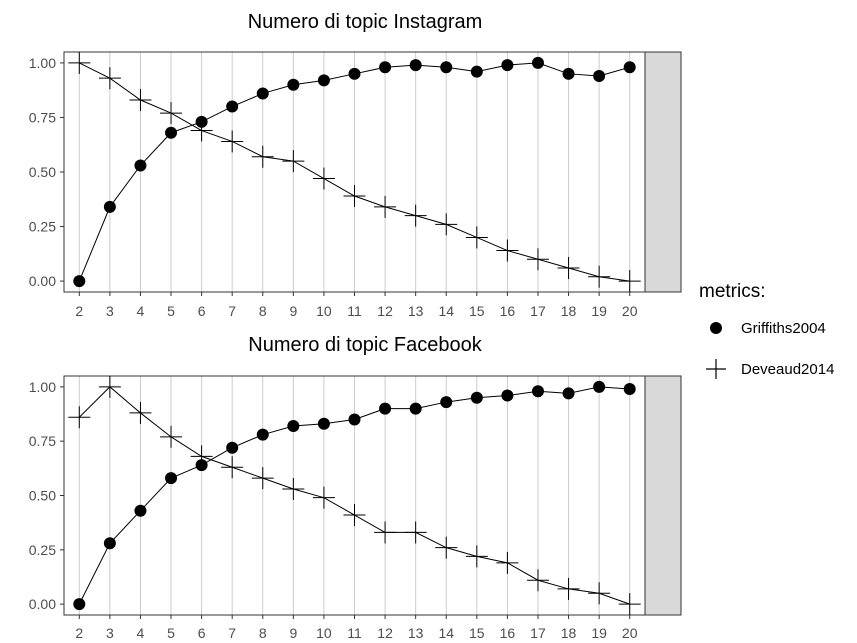  Describe the element at coordinates (416, 311) in the screenshot. I see `x-tick-label: 13` at that location.